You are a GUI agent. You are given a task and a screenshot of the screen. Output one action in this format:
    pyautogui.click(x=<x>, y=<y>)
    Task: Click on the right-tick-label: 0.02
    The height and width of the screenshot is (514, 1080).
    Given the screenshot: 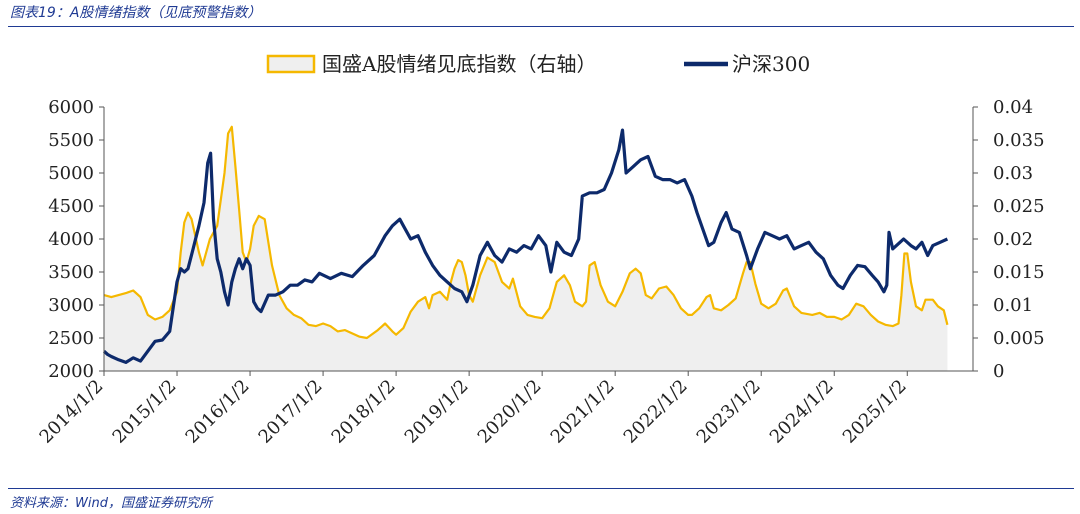 What is the action you would take?
    pyautogui.click(x=1013, y=239)
    